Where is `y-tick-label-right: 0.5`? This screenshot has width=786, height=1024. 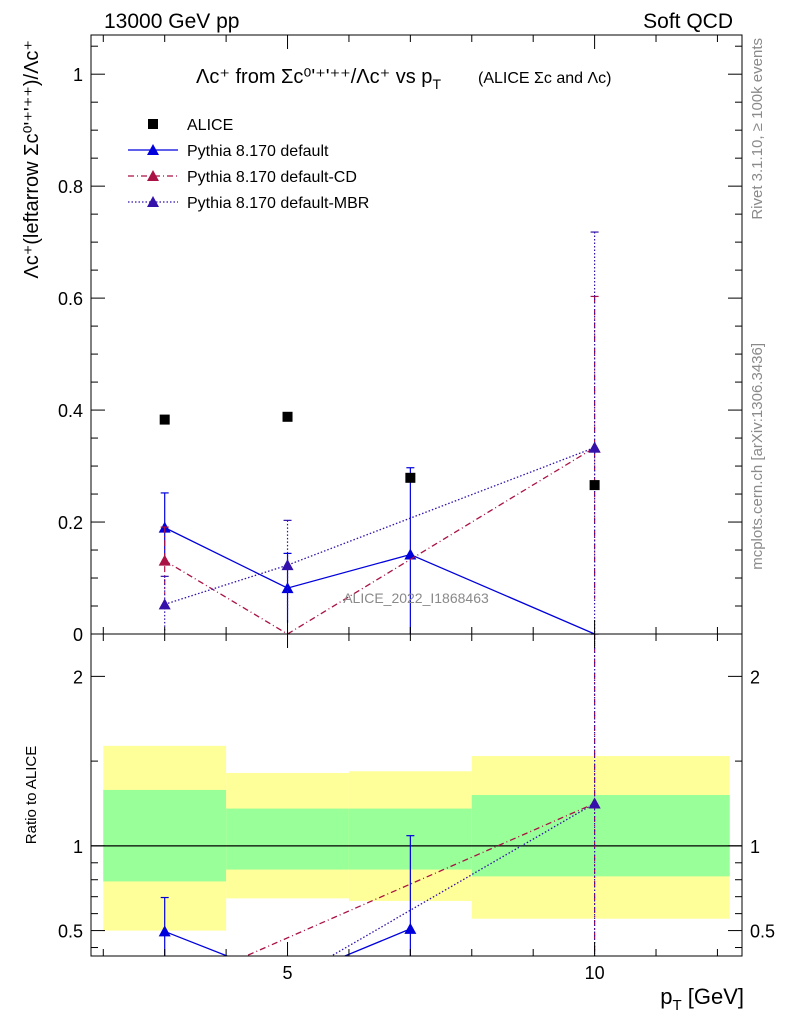
y-tick-label-right: 0.5 is located at coordinates (762, 932).